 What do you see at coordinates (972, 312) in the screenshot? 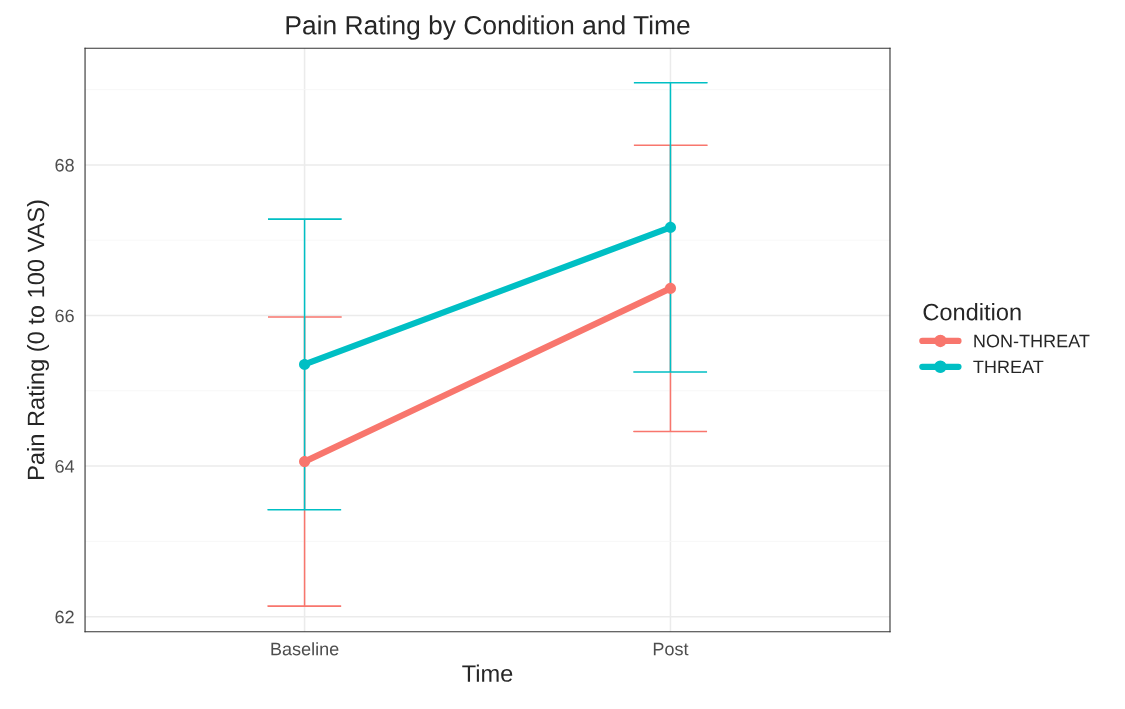
I see `legend-title: Condition` at bounding box center [972, 312].